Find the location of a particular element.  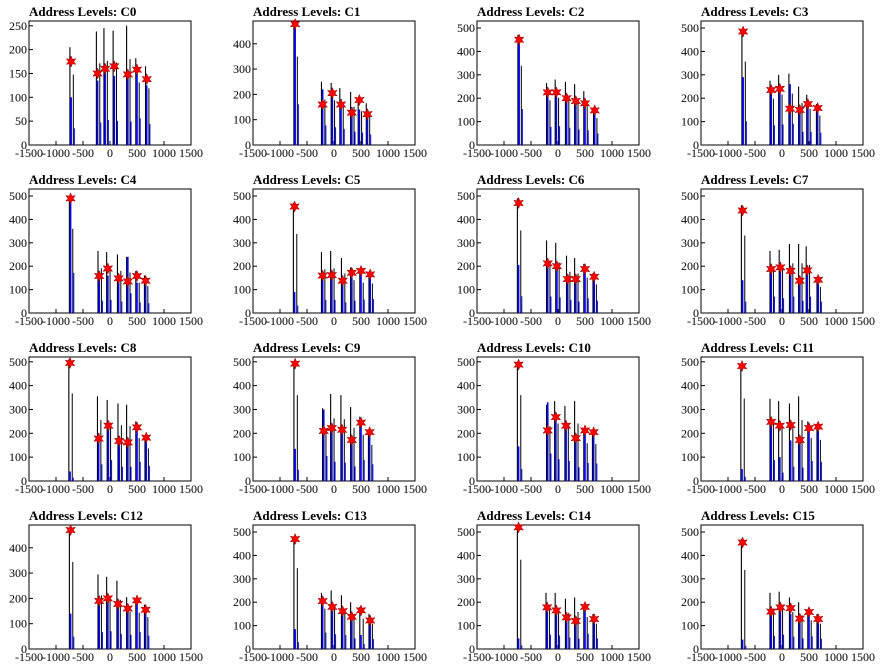

chart-title: Address Levels: C11 is located at coordinates (757, 347).